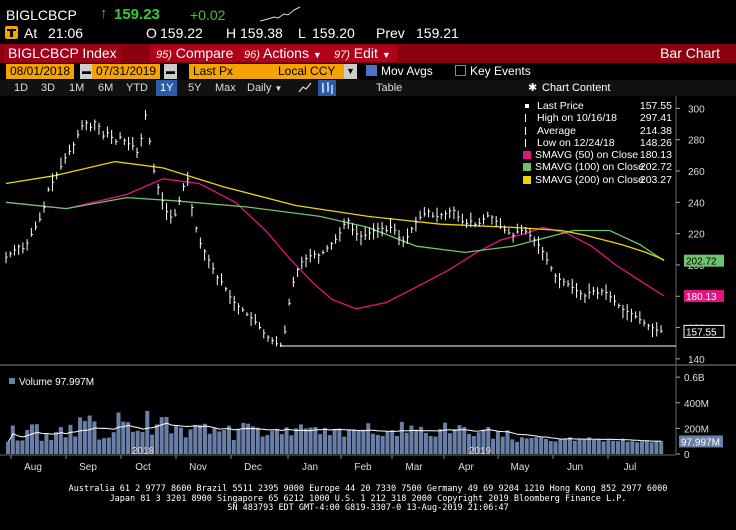 Image resolution: width=736 pixels, height=530 pixels. I want to click on end-date-input: 07/31/2019, so click(126, 71).